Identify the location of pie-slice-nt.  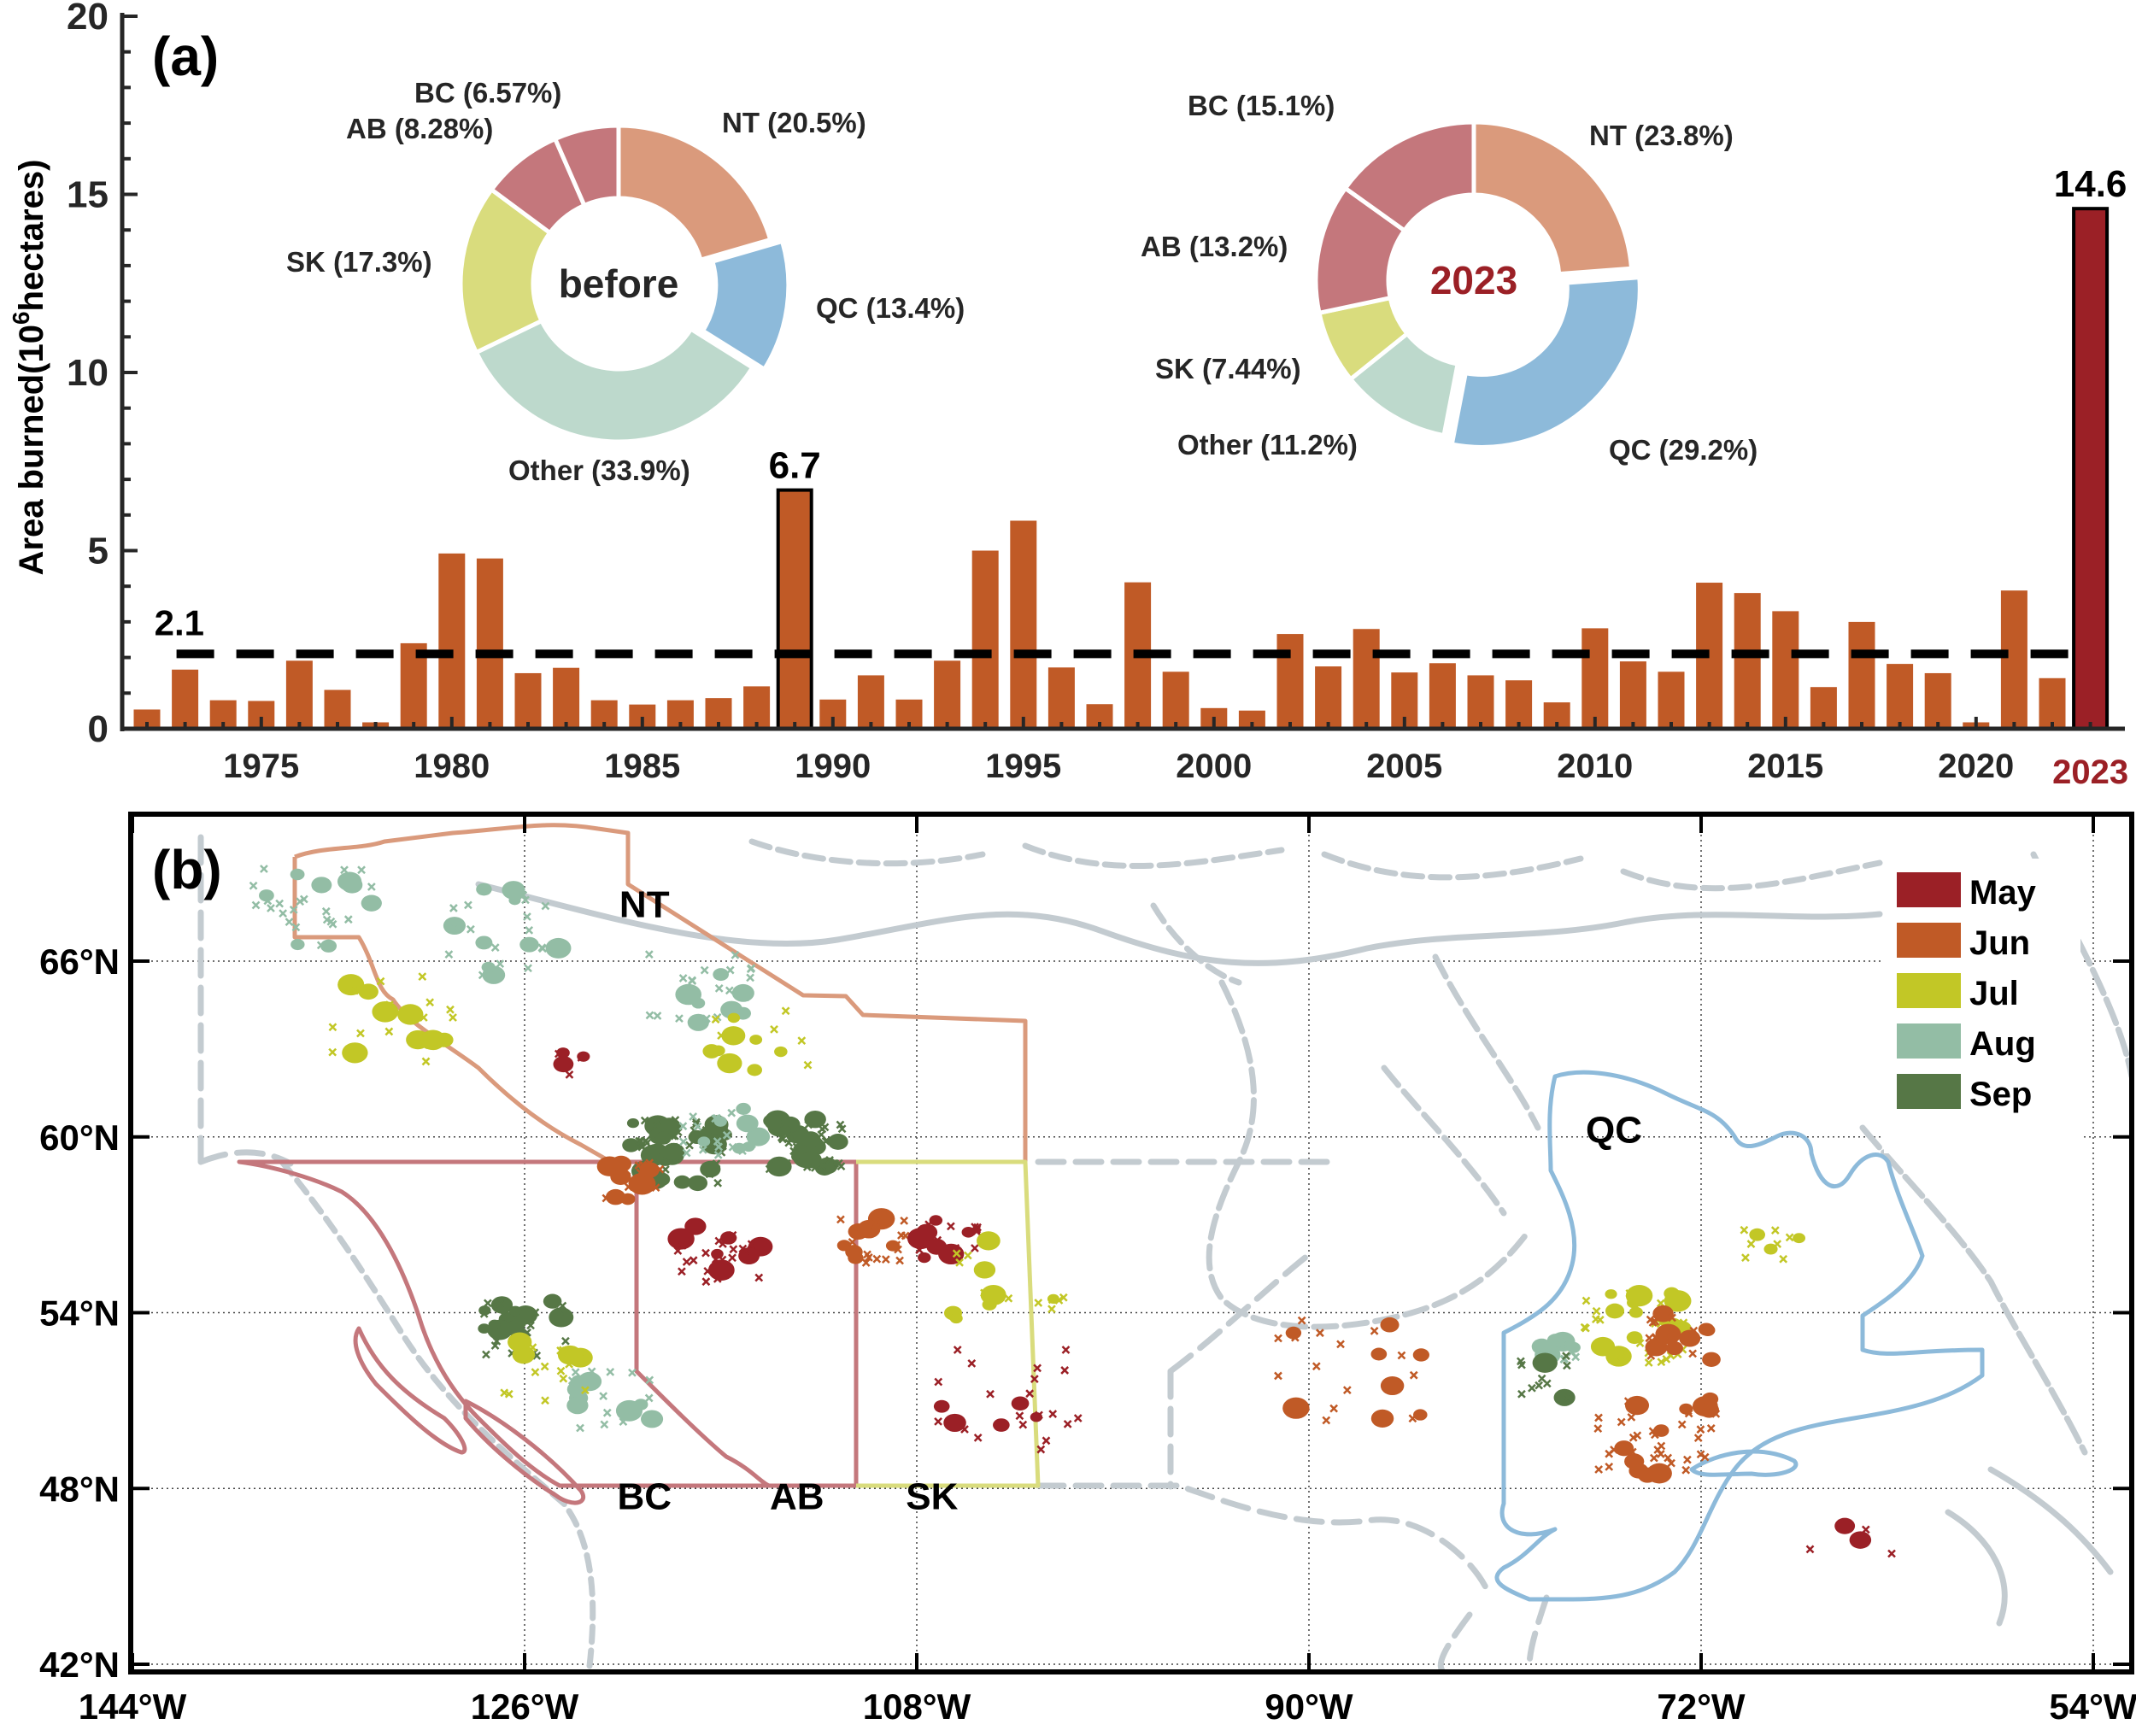
(695, 193).